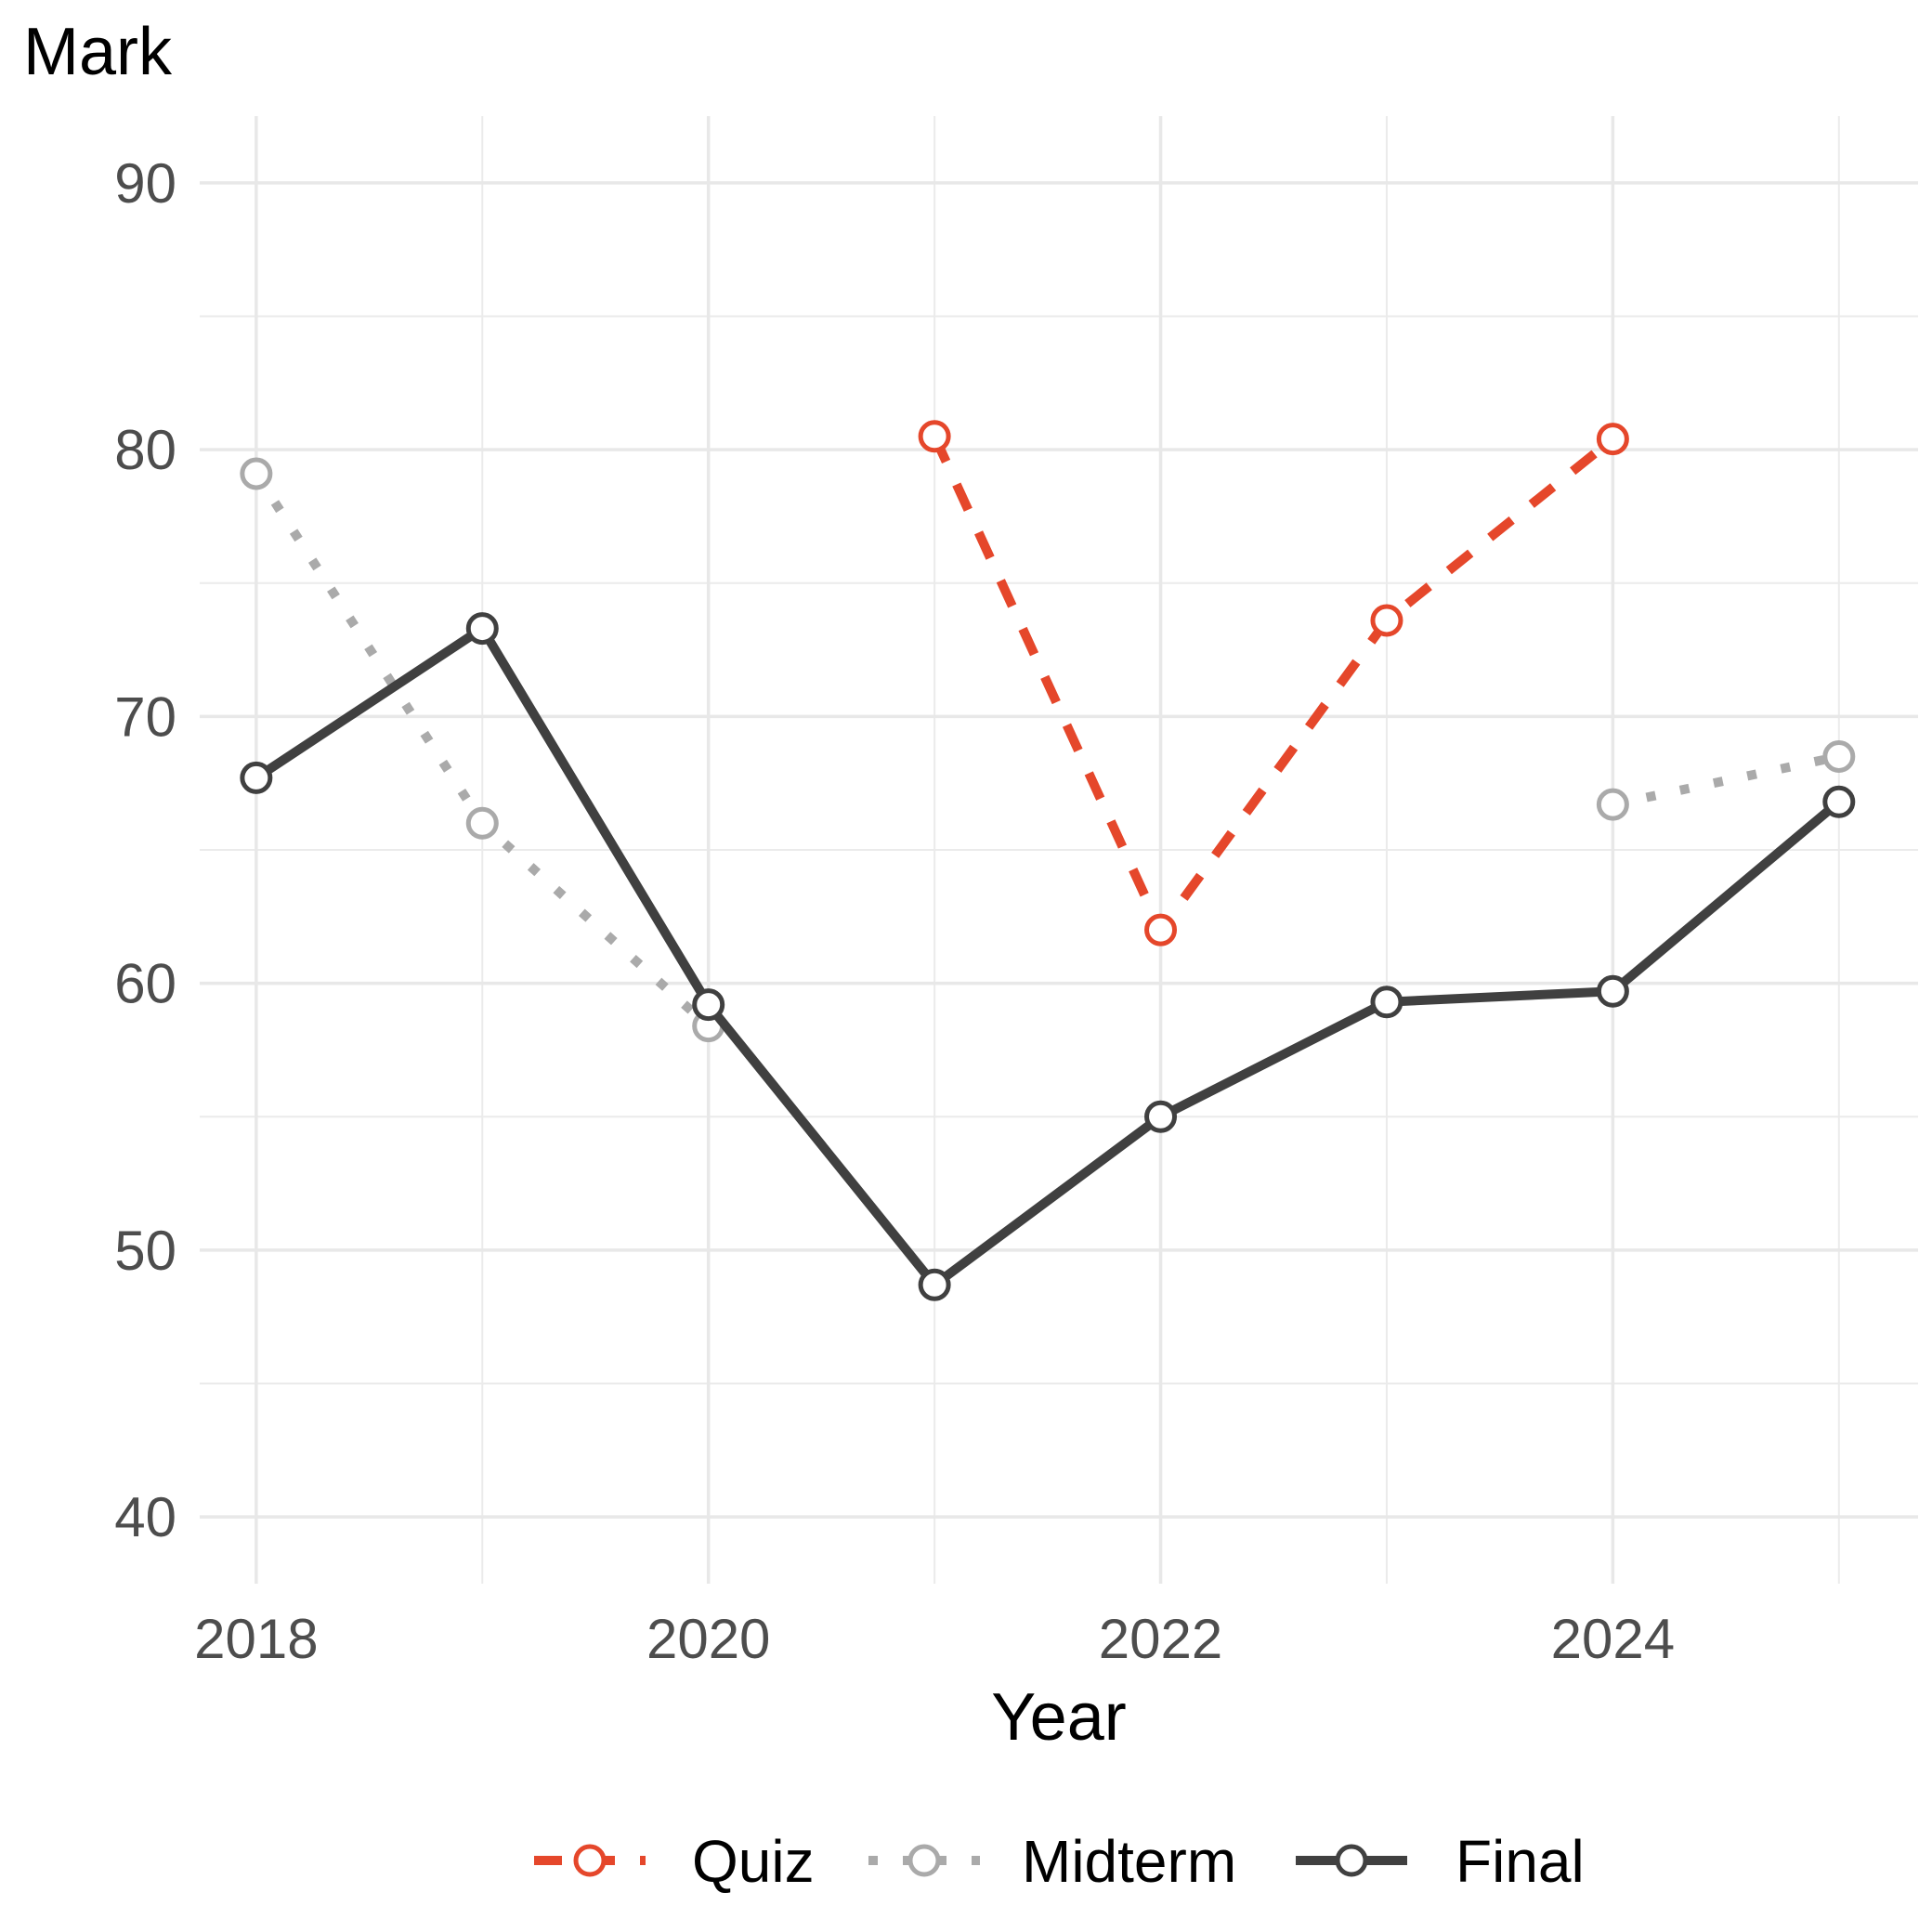 Image resolution: width=1932 pixels, height=1932 pixels. What do you see at coordinates (145, 183) in the screenshot?
I see `y-tick-label: 90` at bounding box center [145, 183].